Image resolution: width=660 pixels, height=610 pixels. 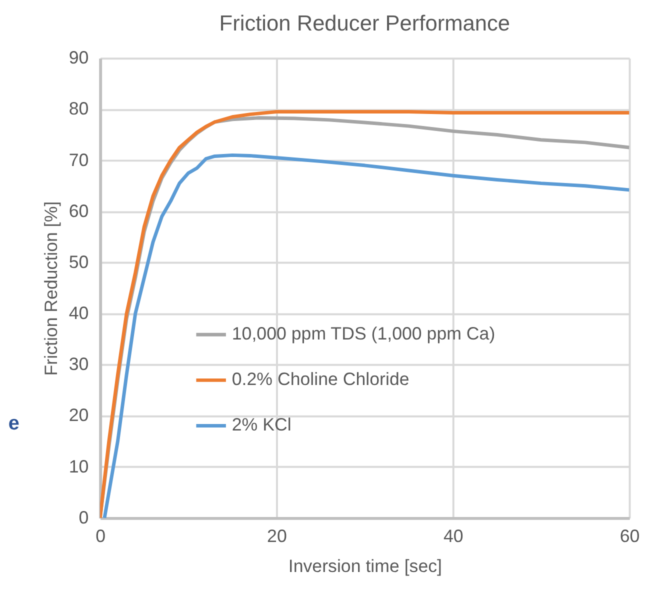 I want to click on x-axis-title: Inversion time [sec], so click(x=365, y=566).